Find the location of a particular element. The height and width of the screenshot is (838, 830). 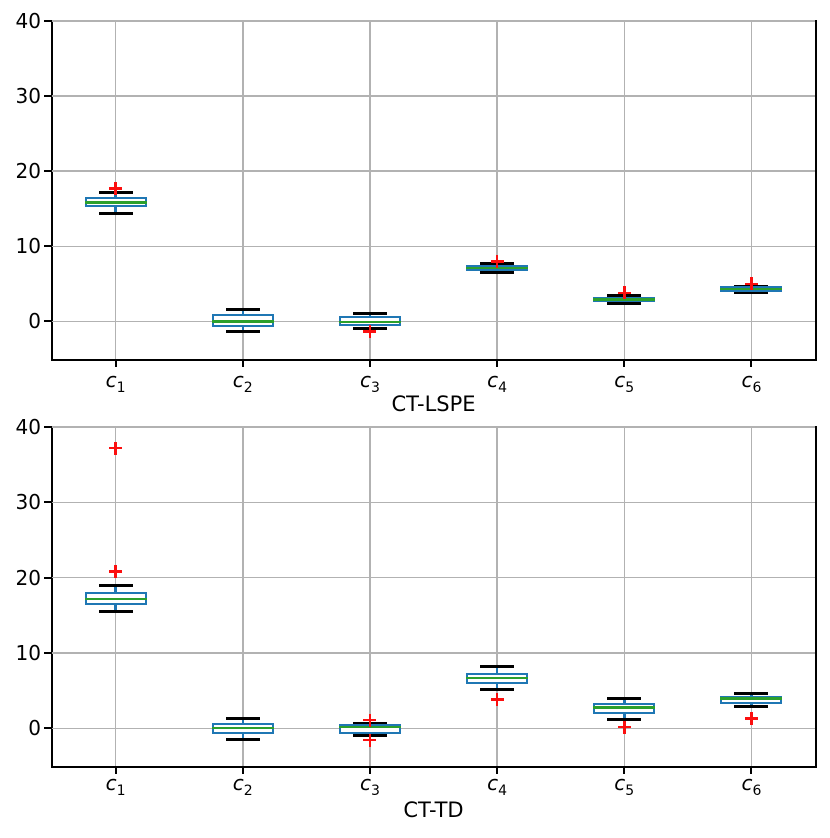

x-axis-label-ct-td: CT-TD is located at coordinates (433, 810).